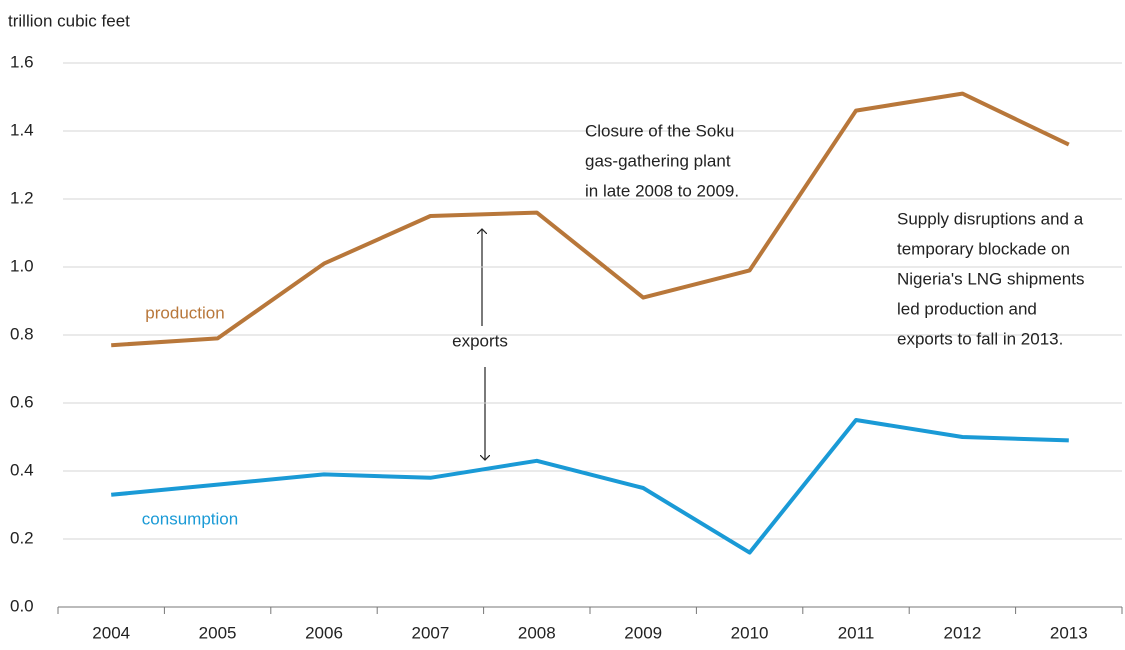 This screenshot has height=650, width=1125. What do you see at coordinates (658, 160) in the screenshot?
I see `annotation: gas-gathering plant` at bounding box center [658, 160].